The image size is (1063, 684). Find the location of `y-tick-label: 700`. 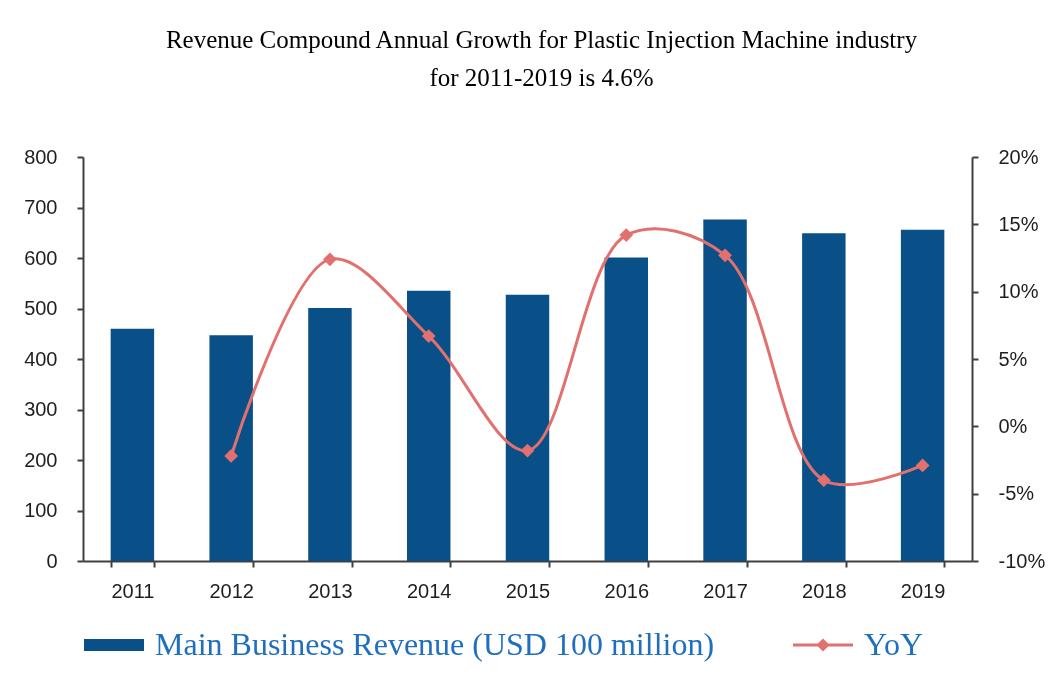

y-tick-label: 700 is located at coordinates (41, 207).